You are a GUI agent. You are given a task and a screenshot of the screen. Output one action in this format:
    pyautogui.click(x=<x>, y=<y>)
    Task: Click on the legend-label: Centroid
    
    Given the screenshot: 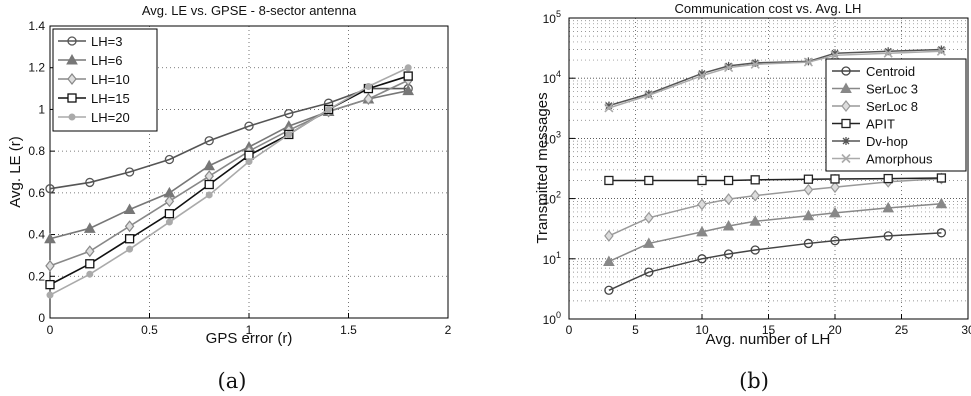 What is the action you would take?
    pyautogui.click(x=890, y=71)
    